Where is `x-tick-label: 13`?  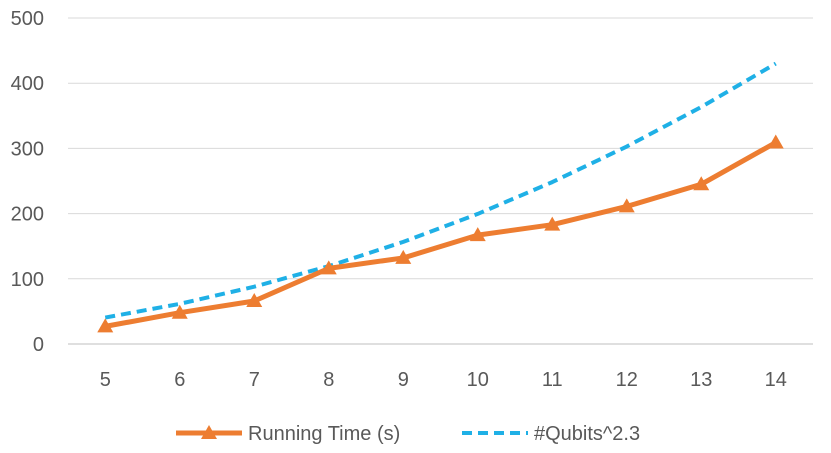
x-tick-label: 13 is located at coordinates (701, 380).